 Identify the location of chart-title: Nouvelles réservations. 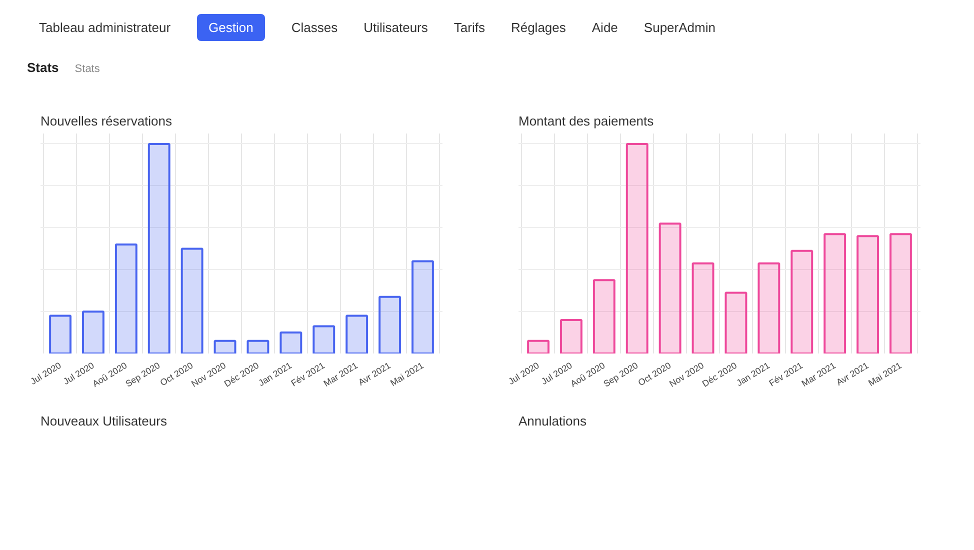
(106, 121).